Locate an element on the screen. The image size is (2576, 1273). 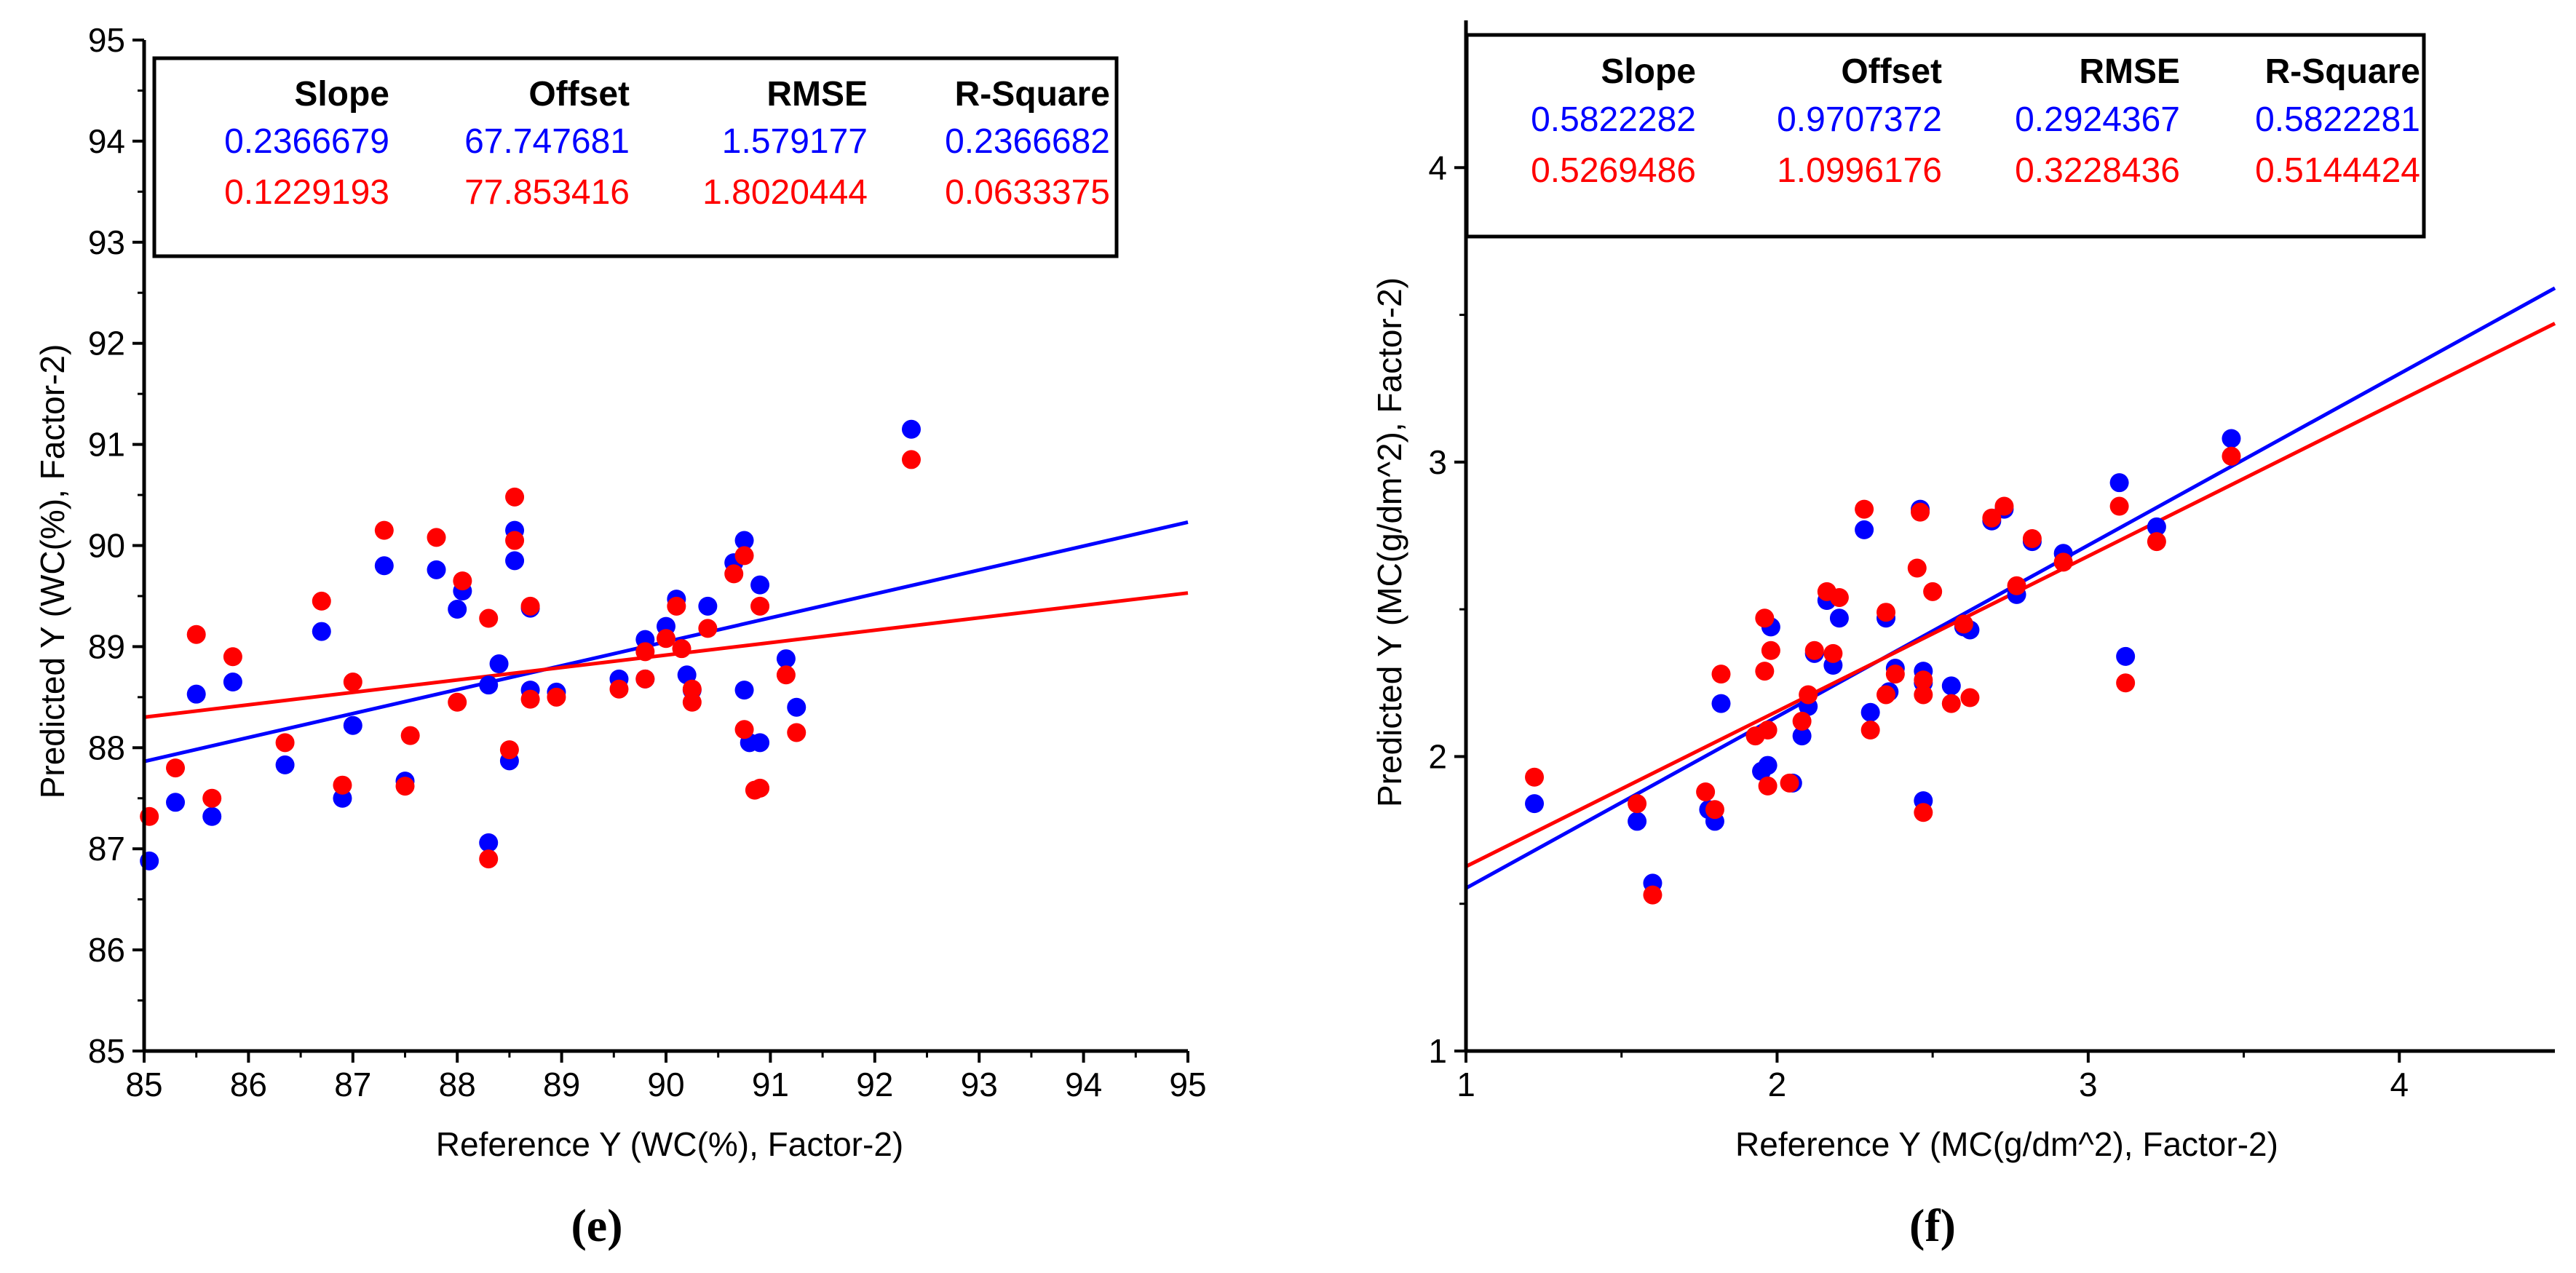
panel-f-y-tick-label: 2 is located at coordinates (1437, 756).